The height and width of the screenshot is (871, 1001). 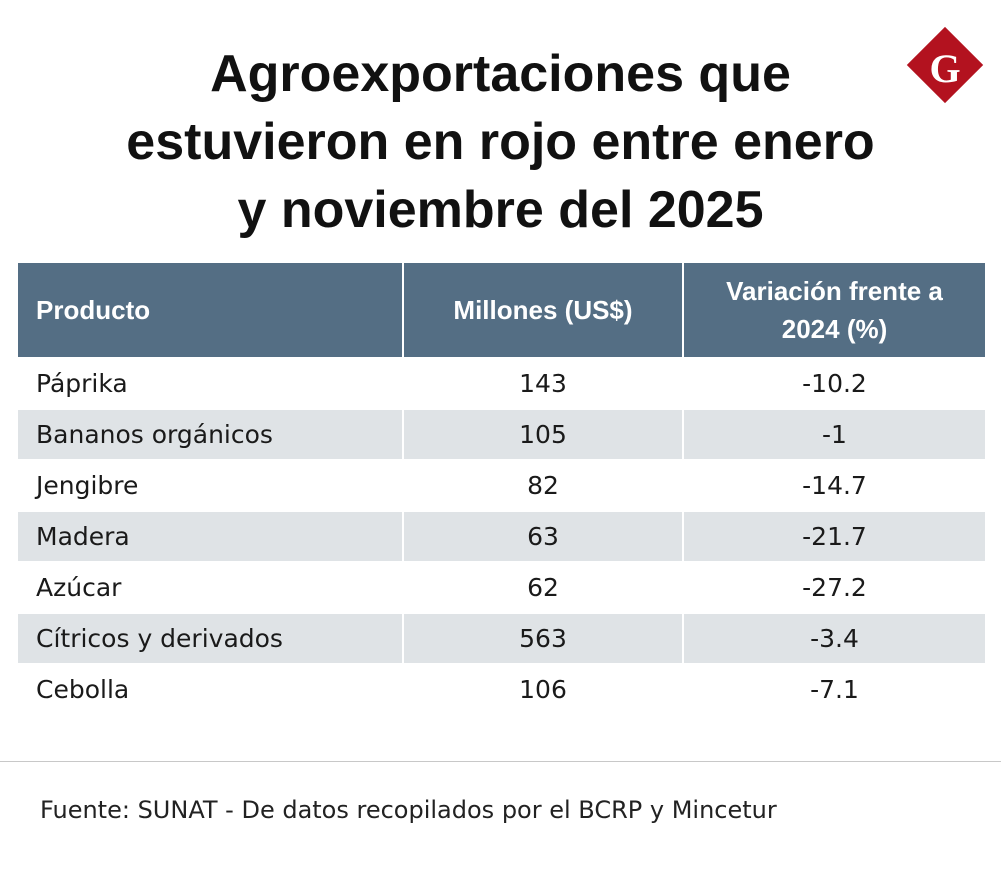 What do you see at coordinates (834, 587) in the screenshot?
I see `table-cell: -27.2` at bounding box center [834, 587].